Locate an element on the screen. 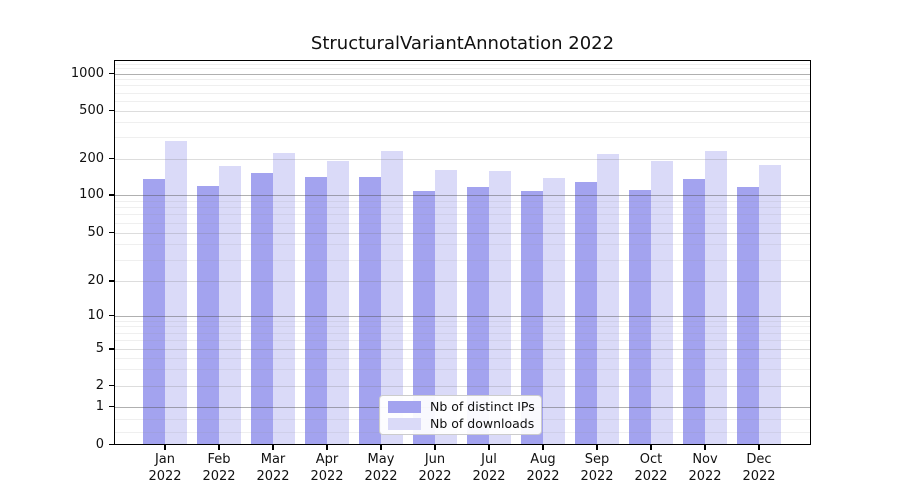  bar-downloads-nov is located at coordinates (716, 297).